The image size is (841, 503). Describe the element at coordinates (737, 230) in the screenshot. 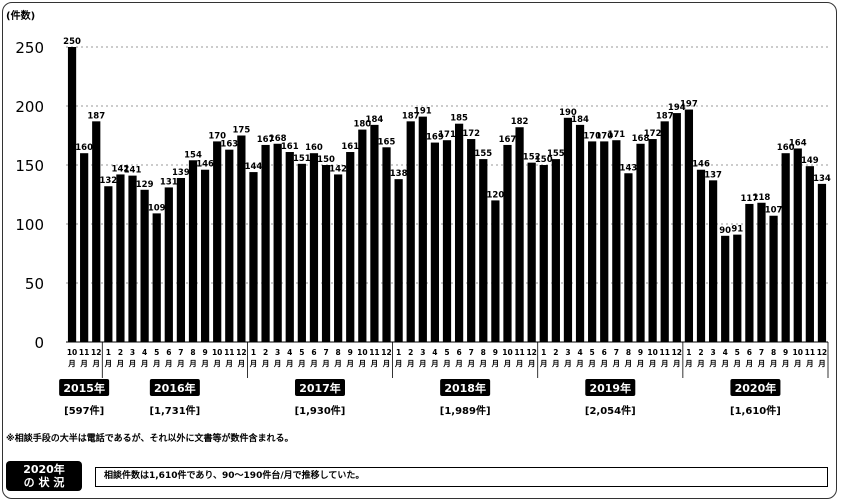

I see `bar-value-label: 91` at that location.